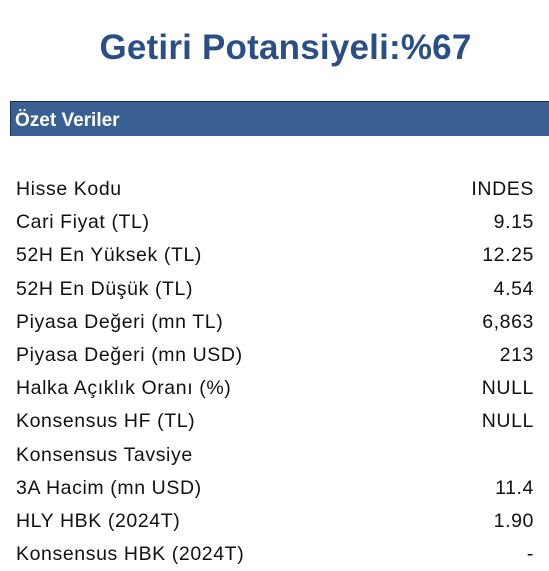 The height and width of the screenshot is (571, 549). I want to click on table-row: Cari Fiyat (TL) 9.15, so click(275, 222).